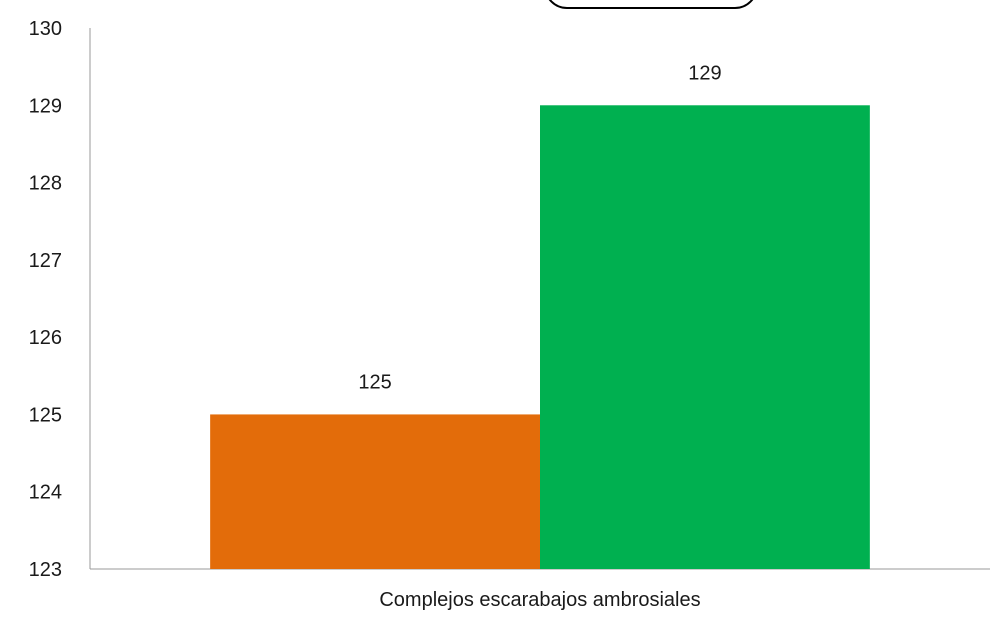 The image size is (998, 621). I want to click on y-tick-label: 127, so click(45, 261).